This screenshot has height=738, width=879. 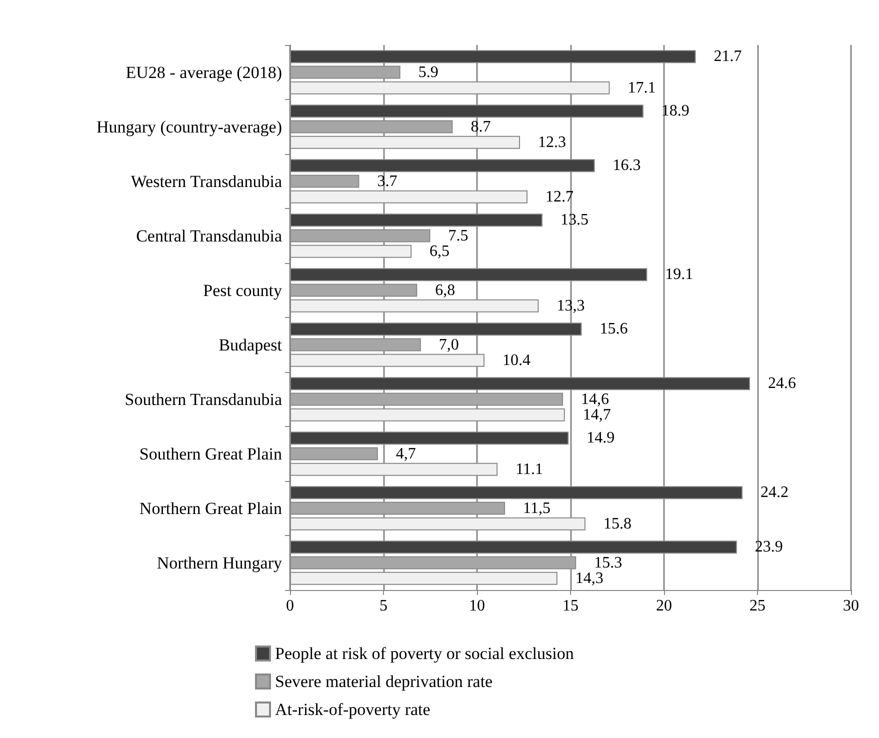 I want to click on x-tick-label: 0, so click(x=290, y=606).